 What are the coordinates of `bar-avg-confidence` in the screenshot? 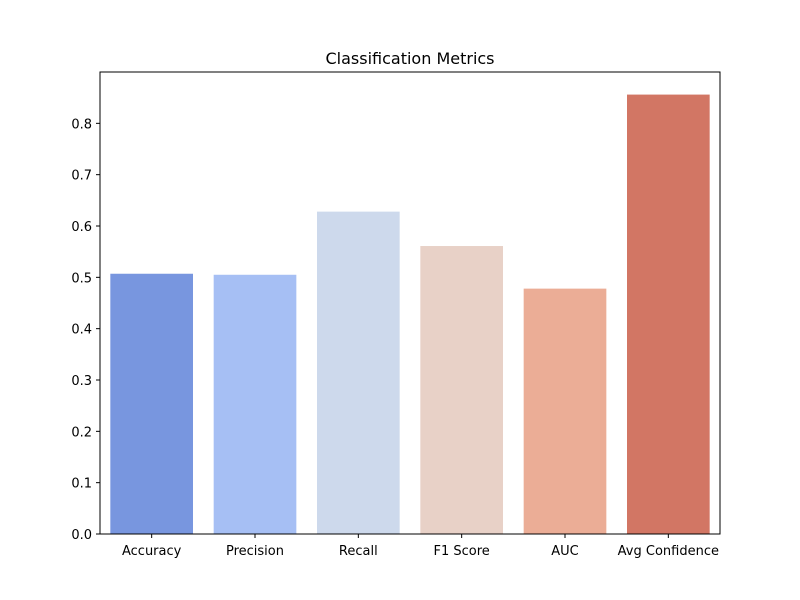 It's located at (668, 314).